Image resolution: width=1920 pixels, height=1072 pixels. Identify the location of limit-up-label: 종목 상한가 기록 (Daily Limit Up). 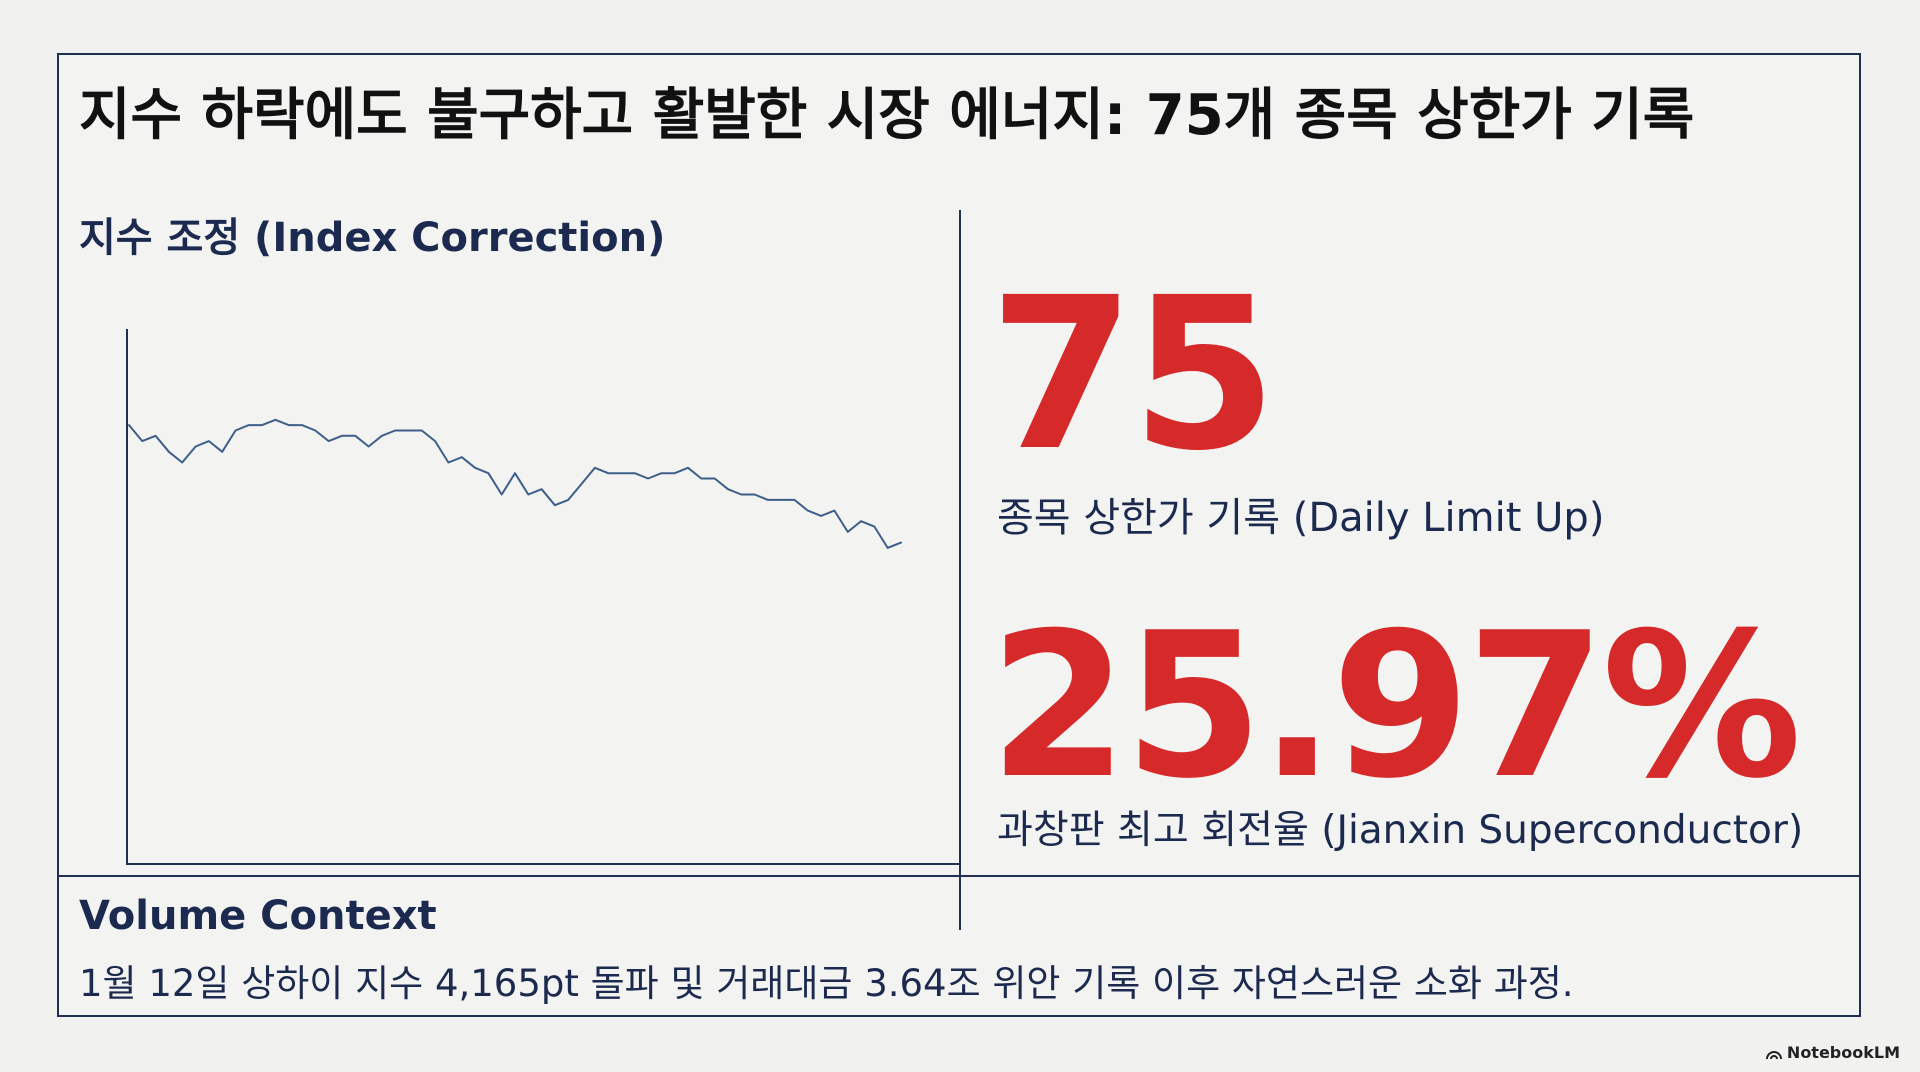
(1301, 518).